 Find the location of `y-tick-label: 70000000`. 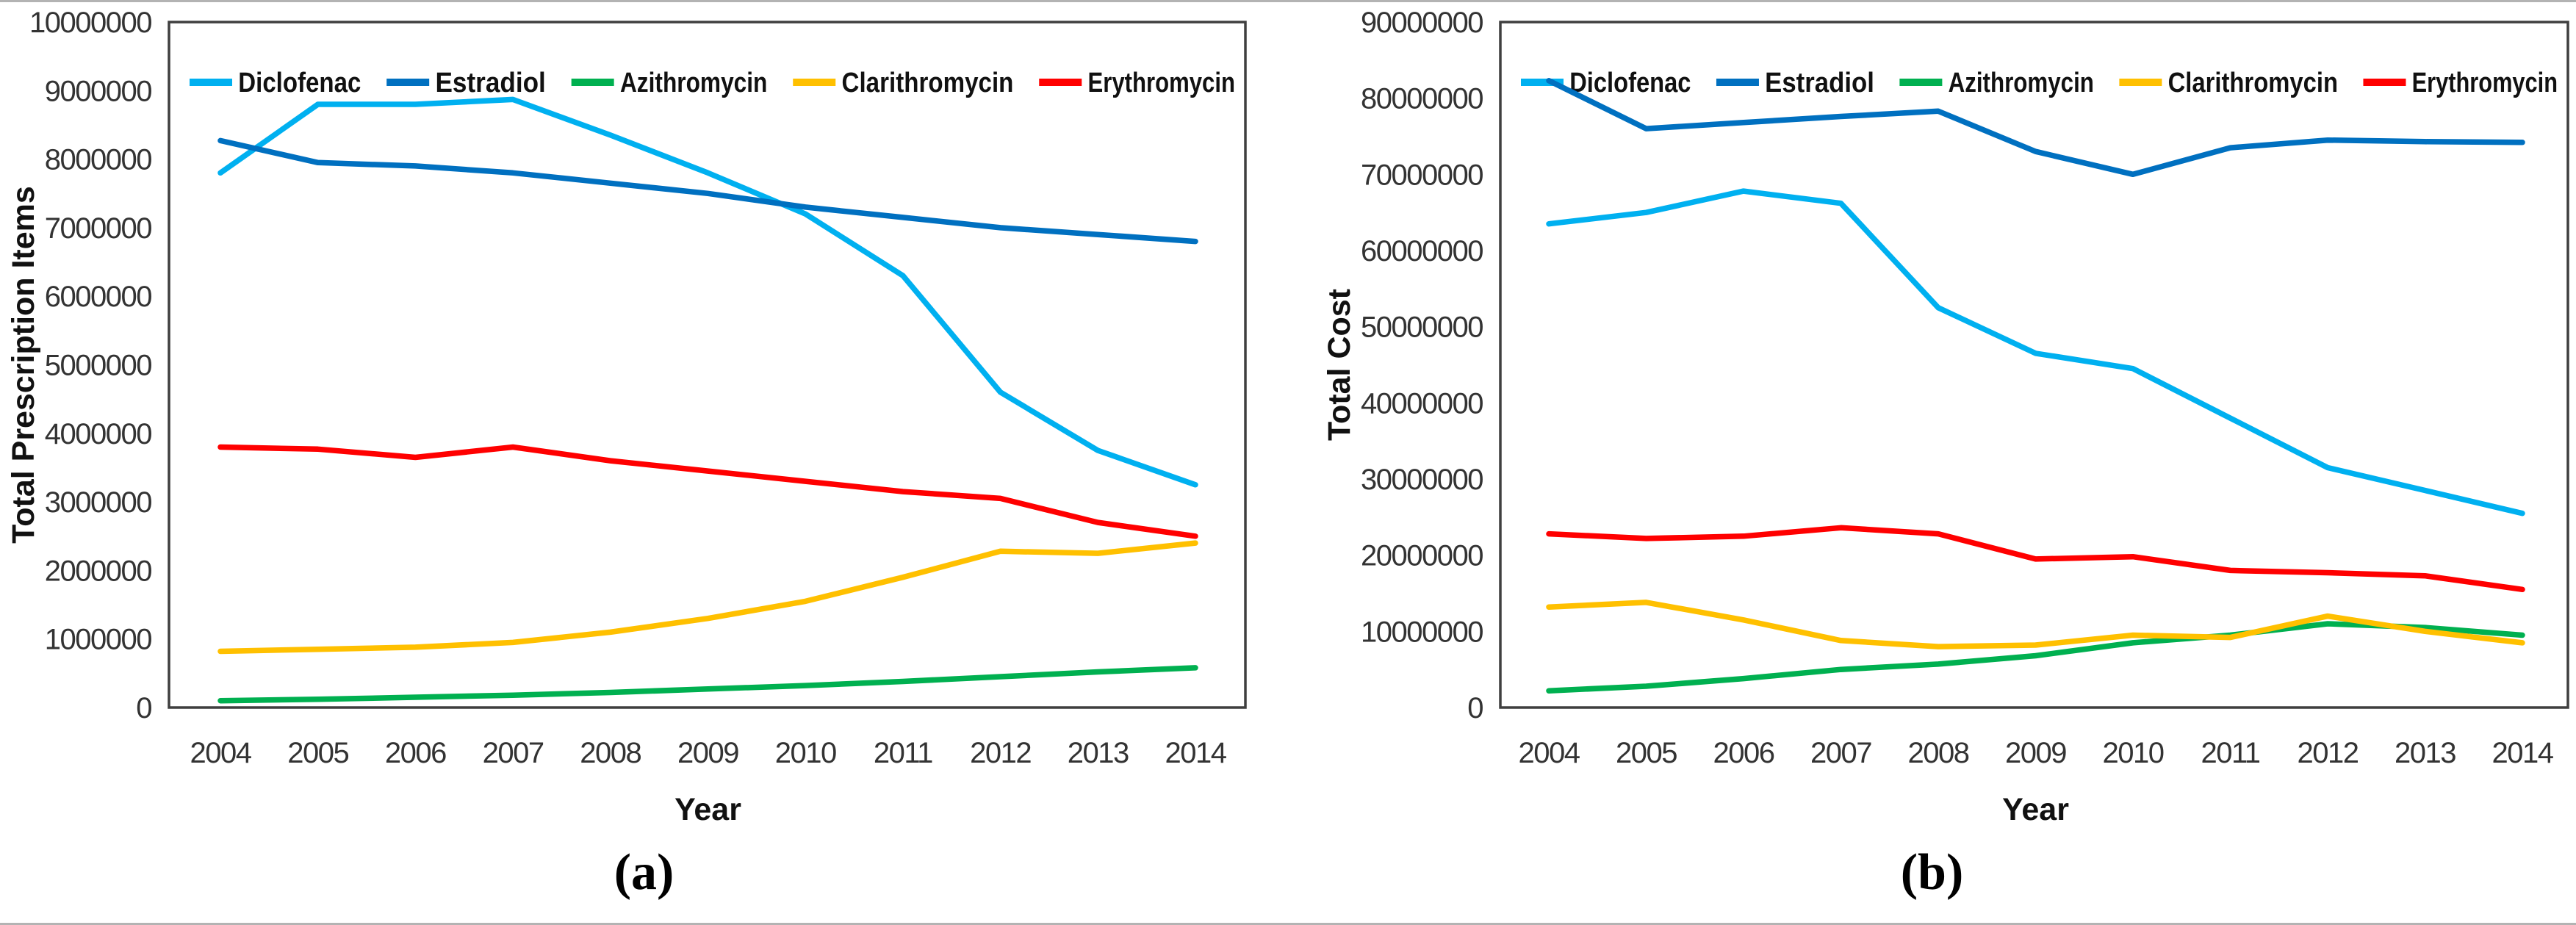

y-tick-label: 70000000 is located at coordinates (1422, 175).